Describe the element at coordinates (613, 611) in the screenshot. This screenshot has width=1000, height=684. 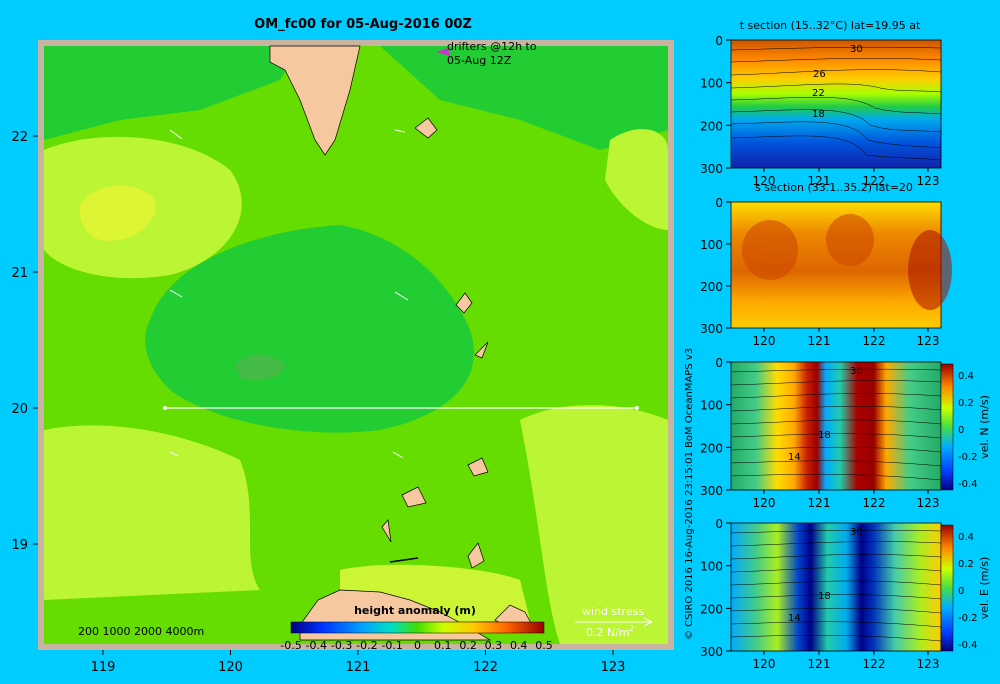
I see `wind-stress-label: wind stress` at that location.